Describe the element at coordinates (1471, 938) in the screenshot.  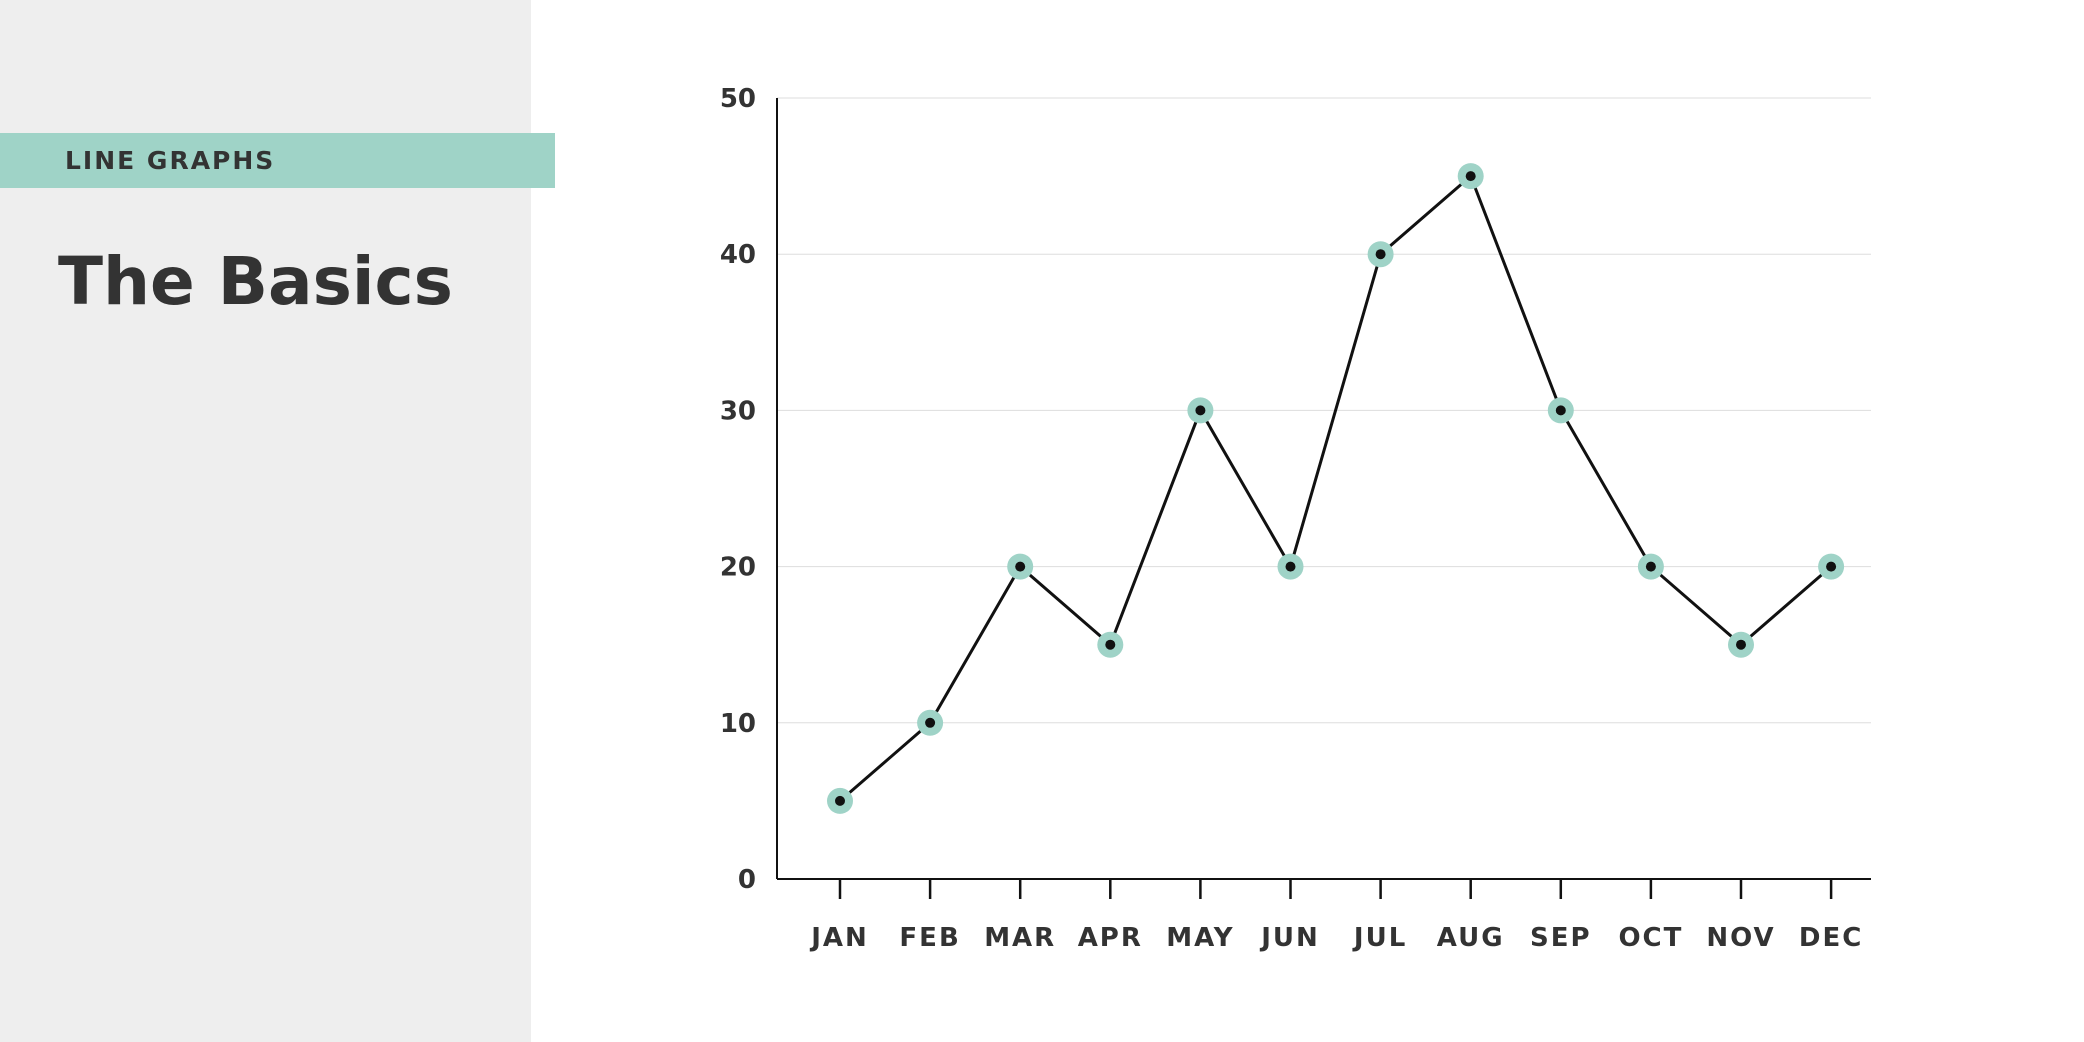
I see `x-tick-label: AUG` at that location.